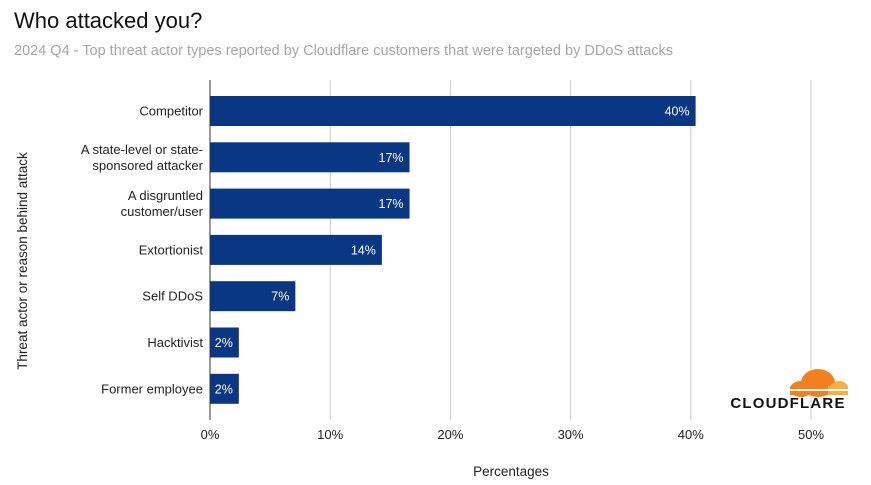  Describe the element at coordinates (175, 342) in the screenshot. I see `category-label: Hacktivist` at that location.